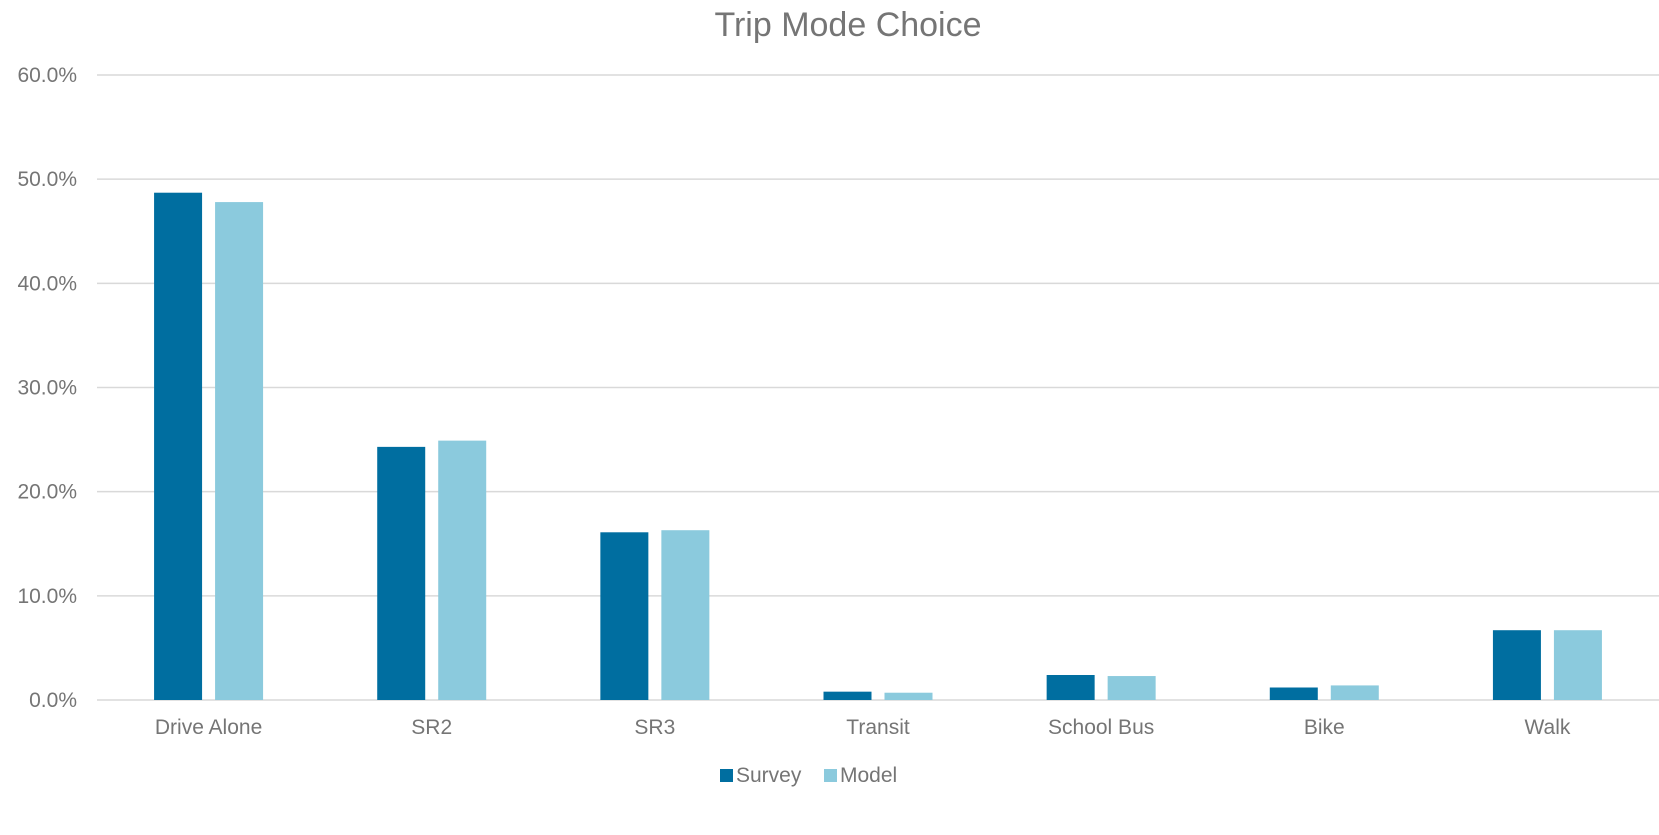 The width and height of the screenshot is (1659, 835). I want to click on legend: Survey Model, so click(808, 775).